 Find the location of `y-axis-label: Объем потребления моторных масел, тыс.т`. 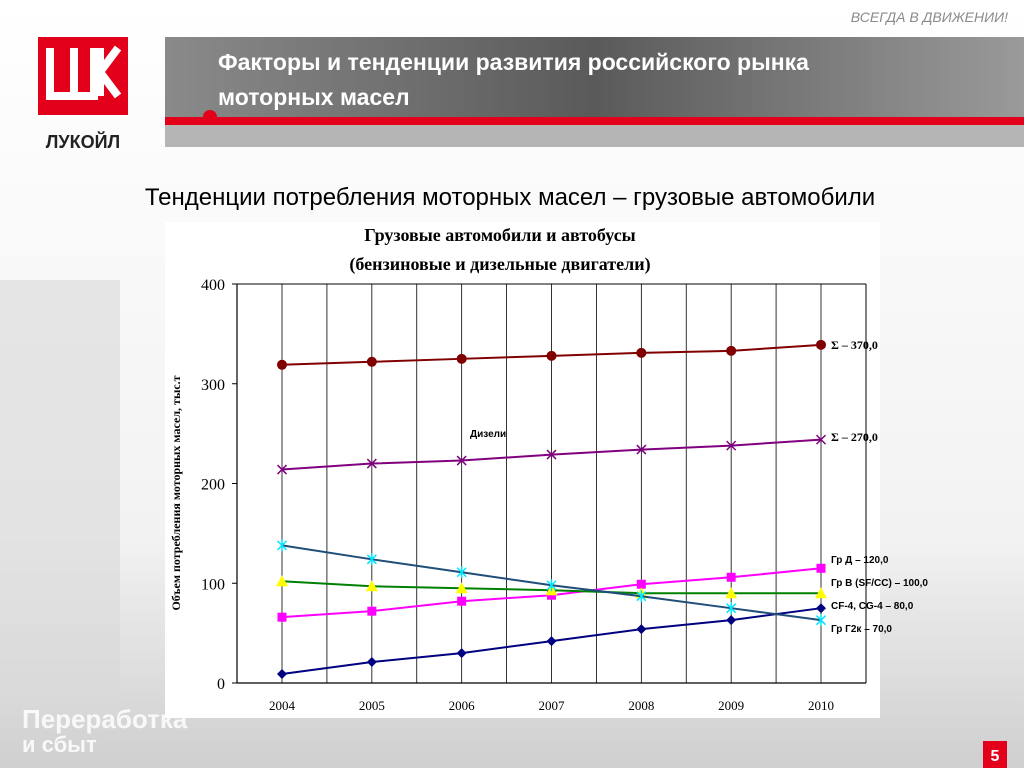

y-axis-label: Объем потребления моторных масел, тыс.т is located at coordinates (176, 492).